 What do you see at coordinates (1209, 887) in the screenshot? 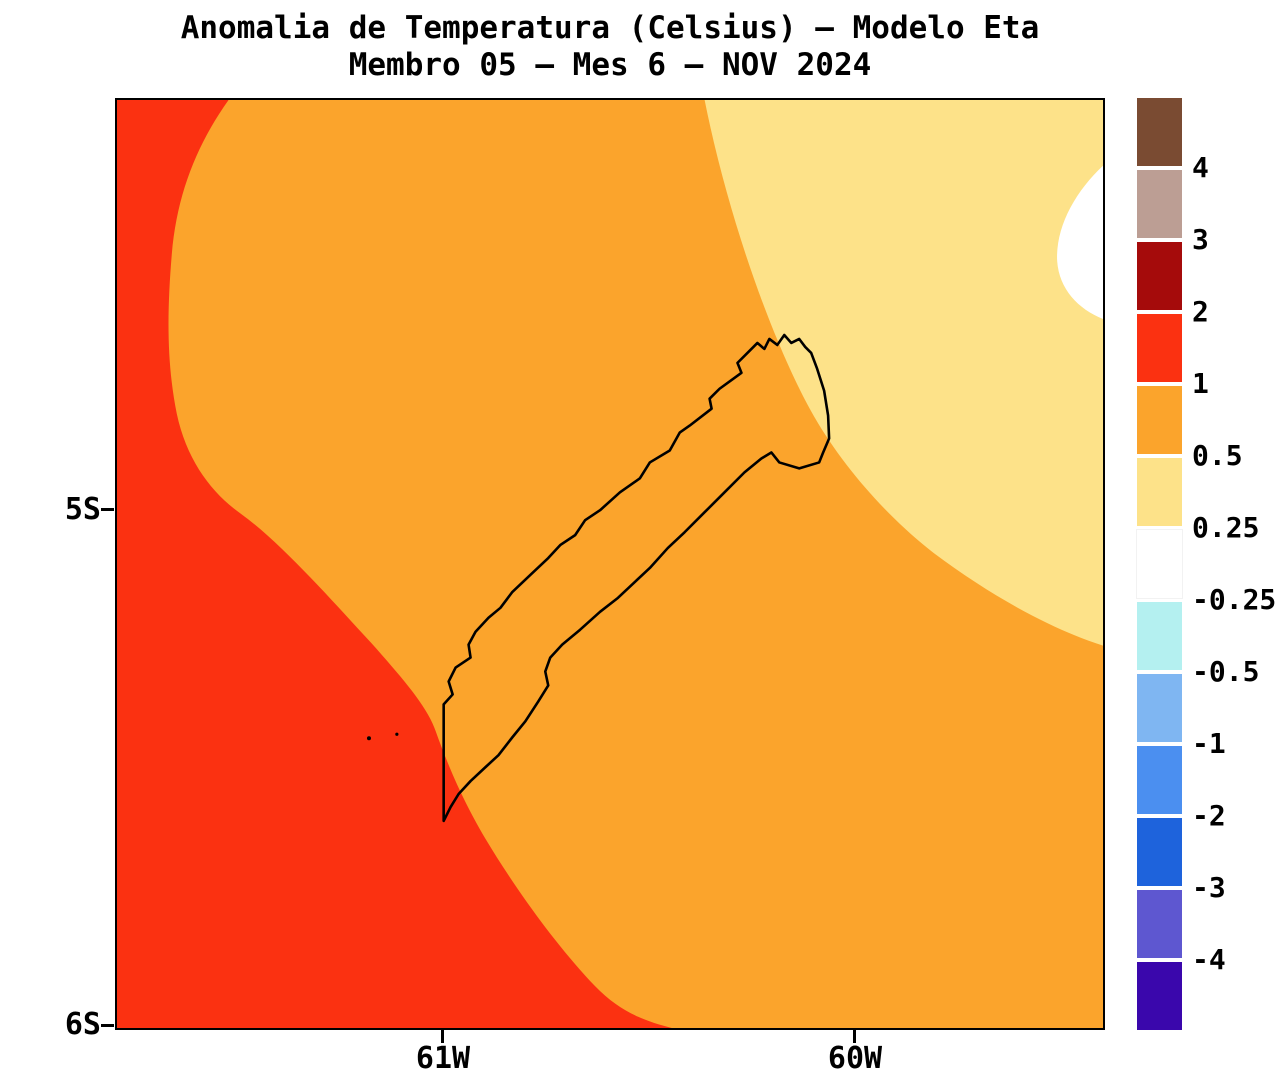
I see `colorbar-label-m3: -3` at bounding box center [1209, 887].